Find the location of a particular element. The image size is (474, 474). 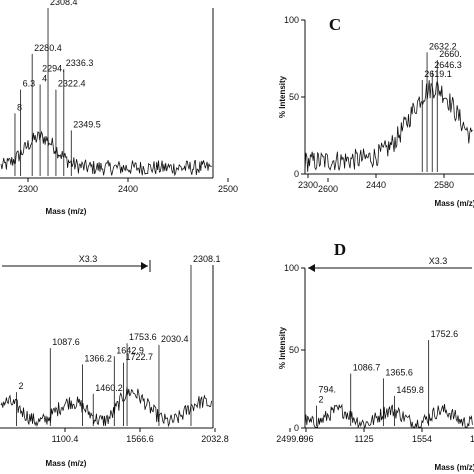

panel-label: D is located at coordinates (340, 249).